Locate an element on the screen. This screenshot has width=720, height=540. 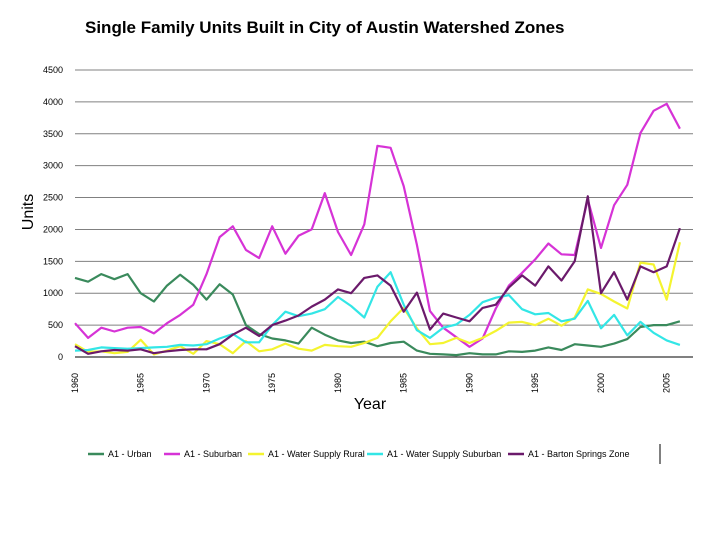
legend-entry: A1 - Water Supply Rural is located at coordinates (316, 454).